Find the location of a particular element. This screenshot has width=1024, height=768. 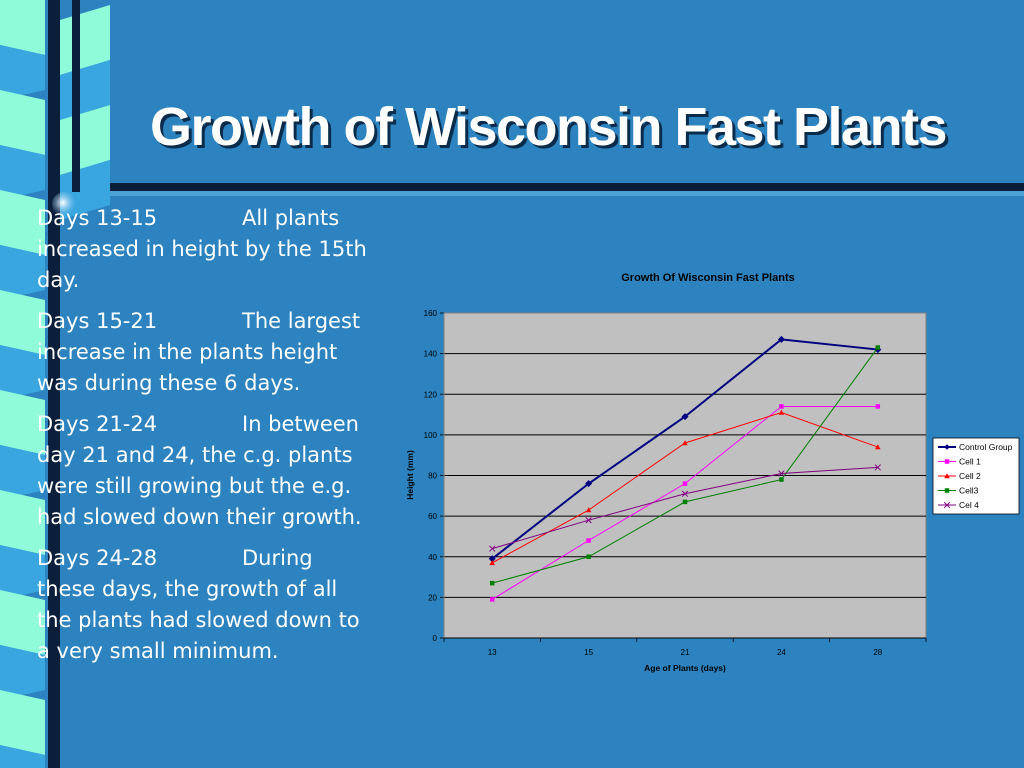

x-axis-label: Age of Plants (days) is located at coordinates (685, 668).